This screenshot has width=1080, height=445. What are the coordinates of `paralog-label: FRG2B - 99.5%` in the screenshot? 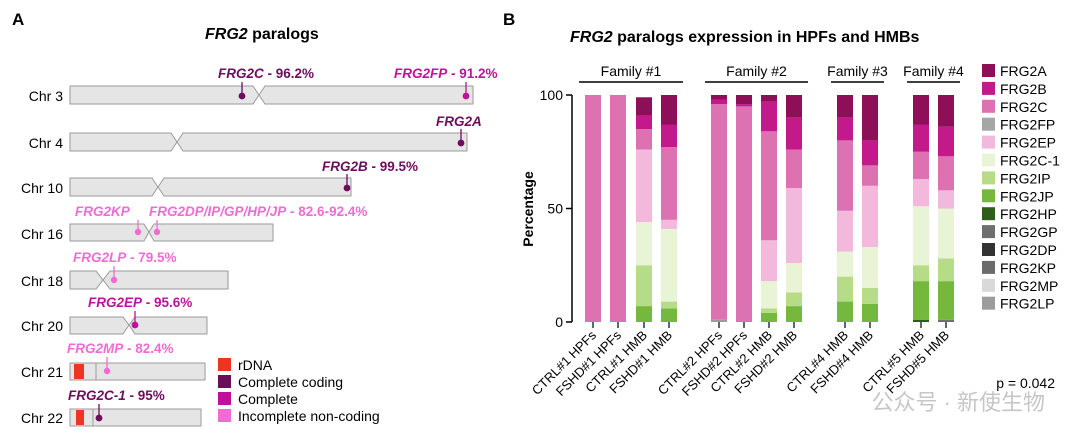 It's located at (370, 166).